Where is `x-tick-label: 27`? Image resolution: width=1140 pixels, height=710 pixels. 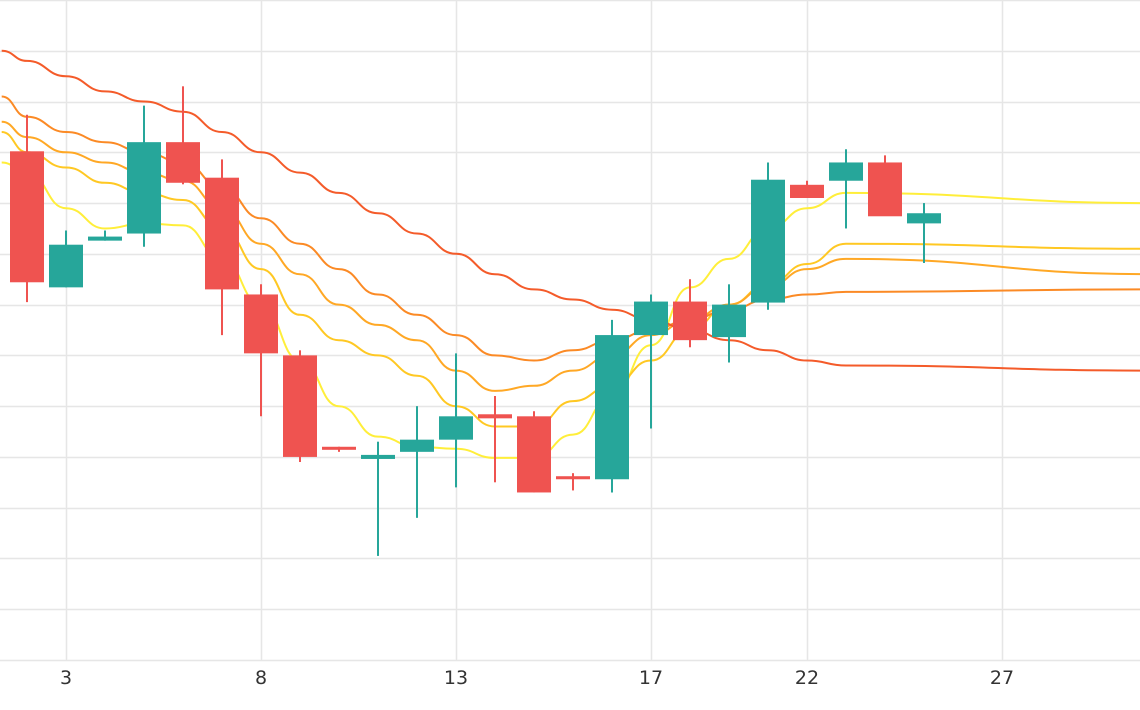
x-tick-label: 27 is located at coordinates (1002, 678).